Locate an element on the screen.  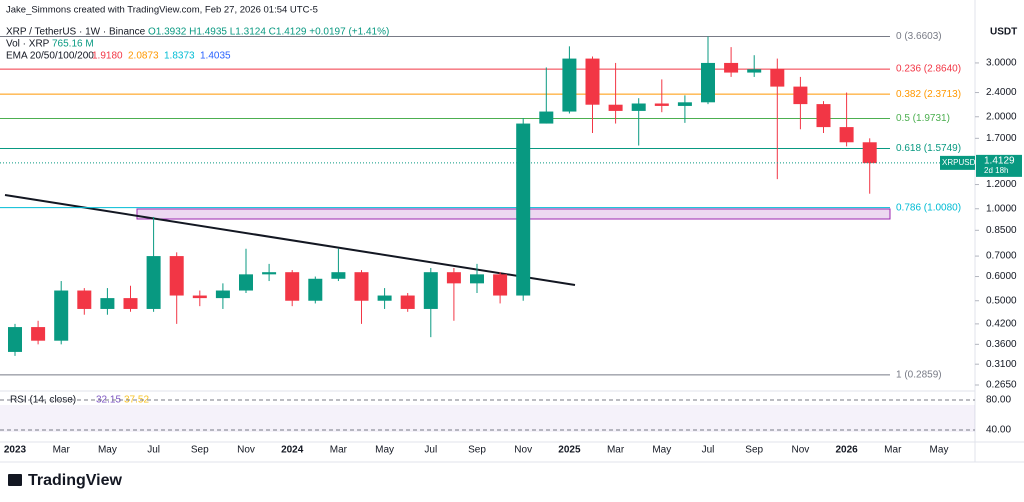
volume-value: 765.16 M is located at coordinates (73, 44).